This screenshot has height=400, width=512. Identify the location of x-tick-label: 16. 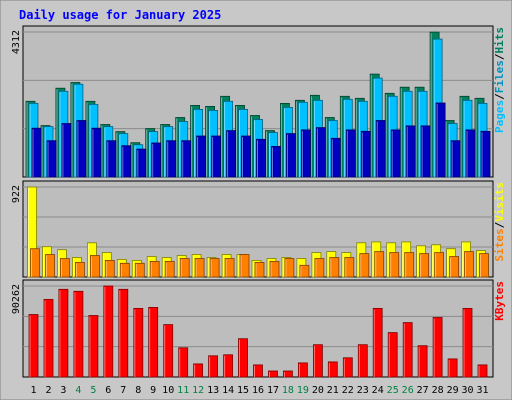
(258, 390).